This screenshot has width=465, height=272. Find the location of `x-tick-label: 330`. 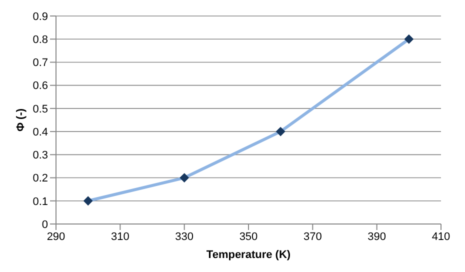

x-tick-label: 330 is located at coordinates (184, 236).